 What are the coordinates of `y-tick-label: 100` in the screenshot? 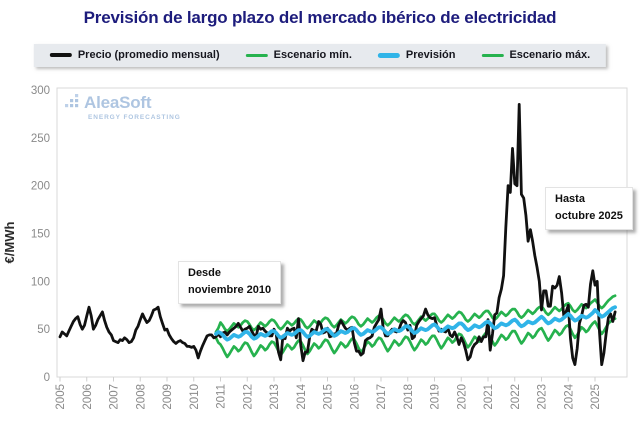 It's located at (40, 282).